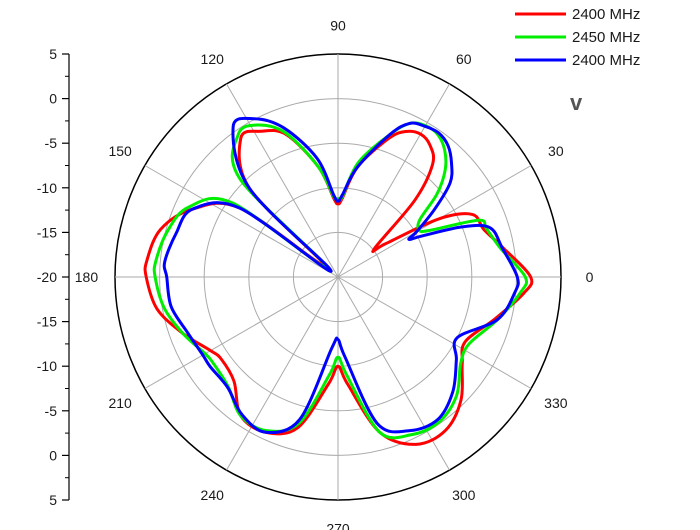 The height and width of the screenshot is (530, 700). I want to click on angle-tick-label: 60, so click(464, 59).